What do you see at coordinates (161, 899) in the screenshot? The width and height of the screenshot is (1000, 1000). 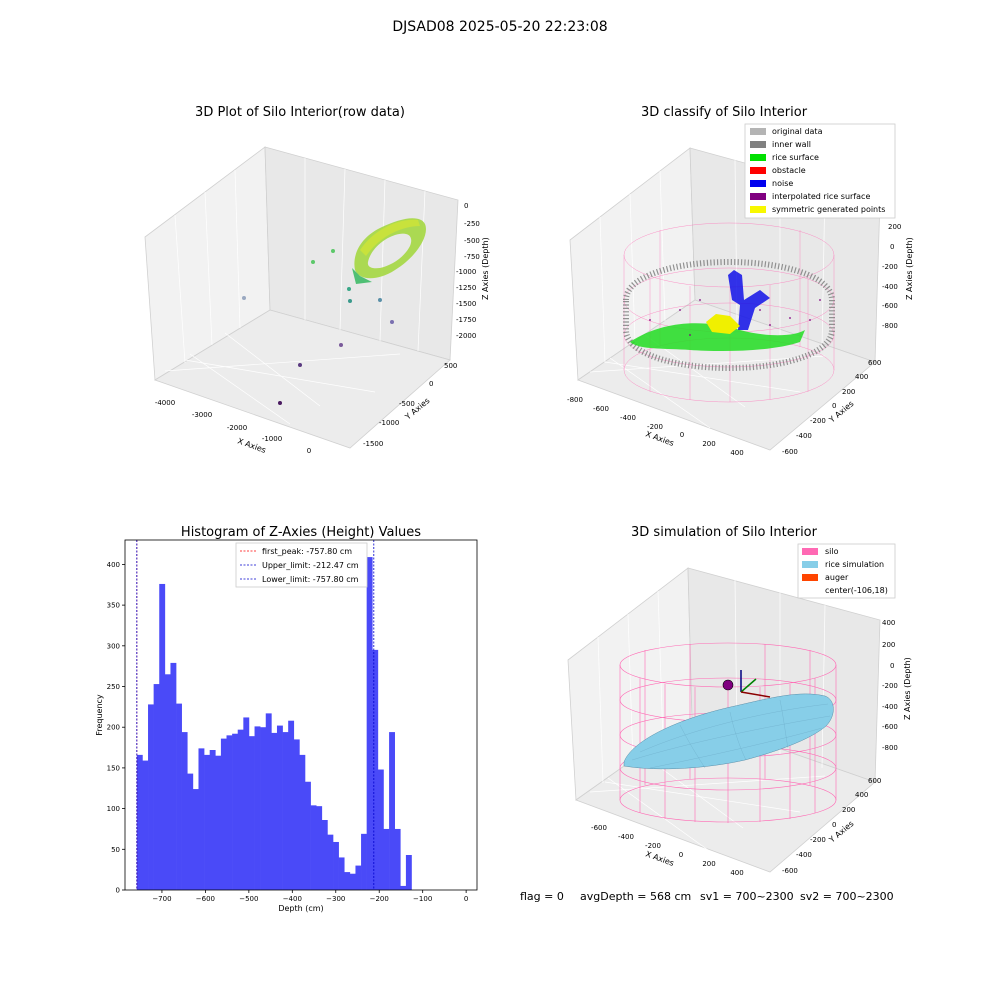 I see `x-tick-label: −700` at bounding box center [161, 899].